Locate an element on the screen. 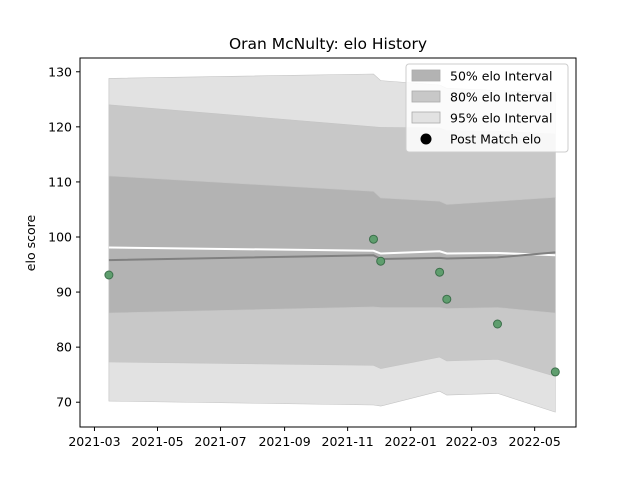 This screenshot has height=480, width=640. x-tick-label: 2021-11 is located at coordinates (348, 441).